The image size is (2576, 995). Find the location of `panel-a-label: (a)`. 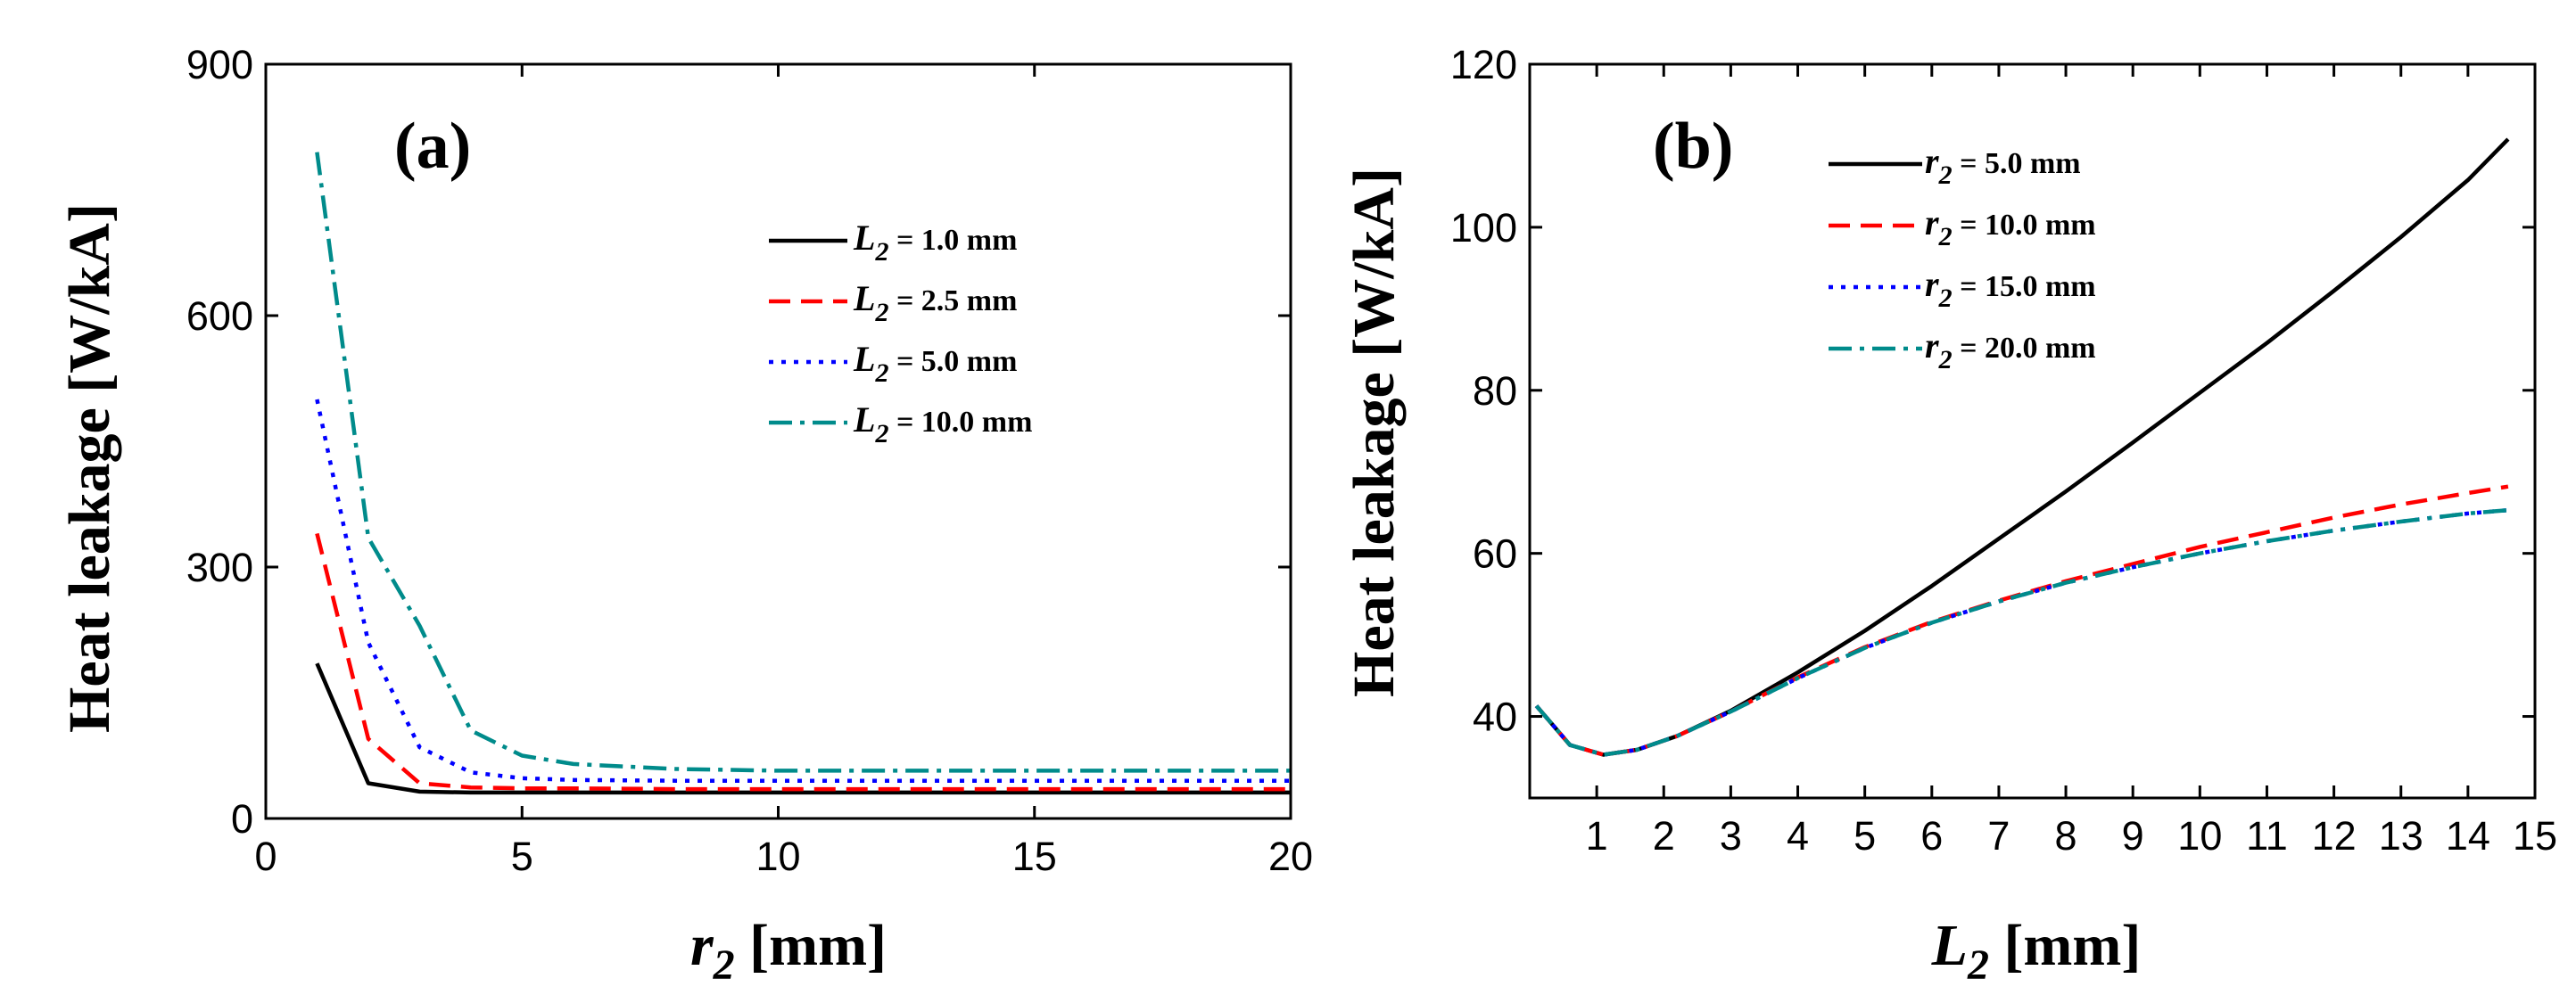

panel-a-label: (a) is located at coordinates (433, 146).